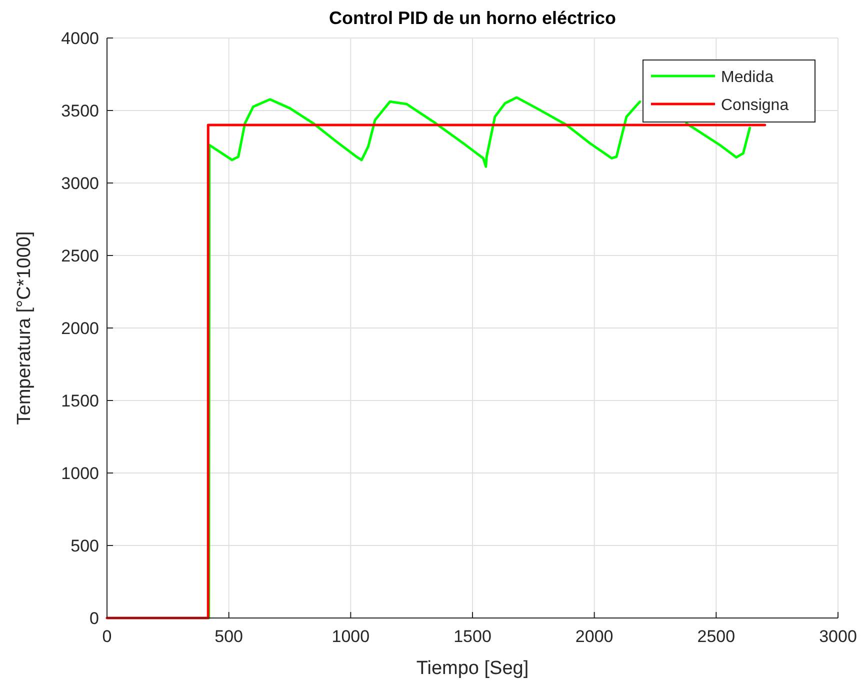 The height and width of the screenshot is (692, 868). Describe the element at coordinates (84, 546) in the screenshot. I see `y-tick-label: 500` at that location.